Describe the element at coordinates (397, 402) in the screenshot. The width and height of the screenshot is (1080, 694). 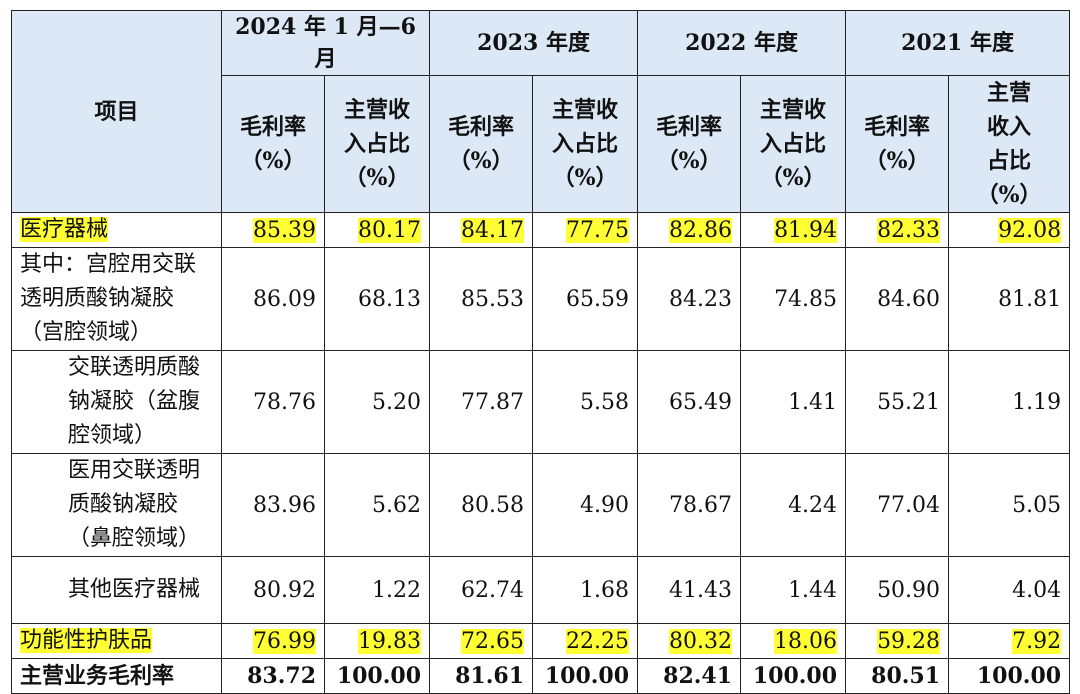
I see `cell-value: 5.20` at that location.